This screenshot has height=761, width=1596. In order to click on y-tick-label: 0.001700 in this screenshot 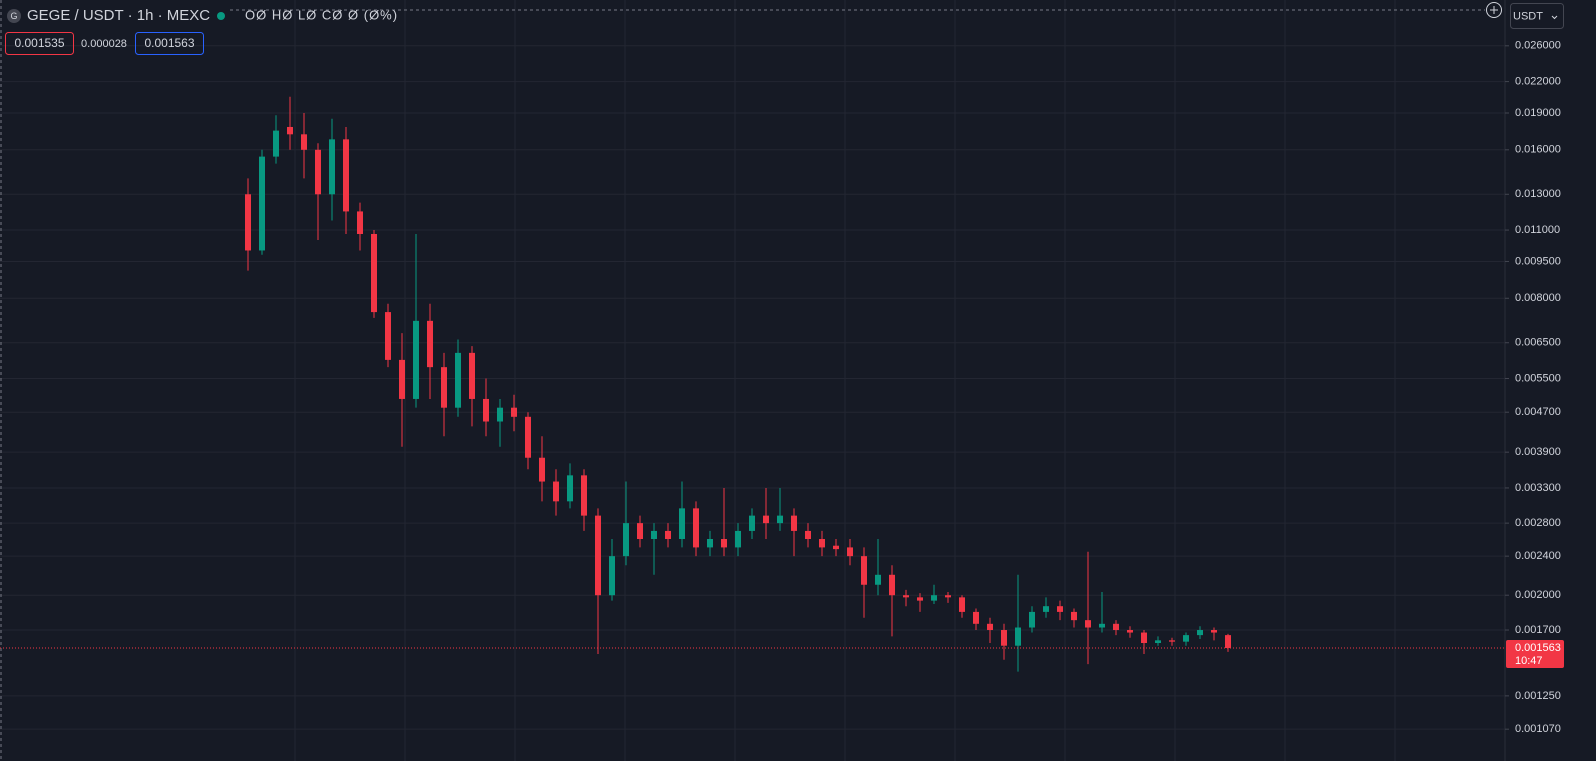, I will do `click(1538, 630)`.